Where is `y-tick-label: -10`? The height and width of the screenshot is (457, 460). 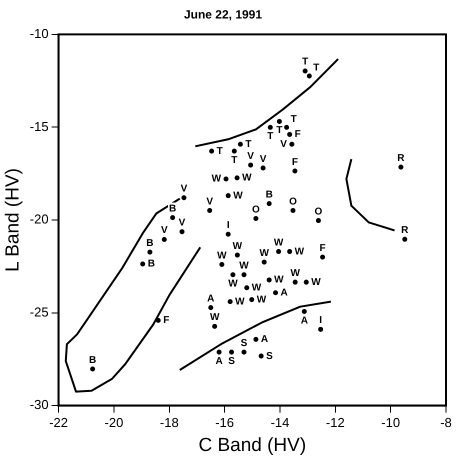 y-tick-label: -10 is located at coordinates (39, 33).